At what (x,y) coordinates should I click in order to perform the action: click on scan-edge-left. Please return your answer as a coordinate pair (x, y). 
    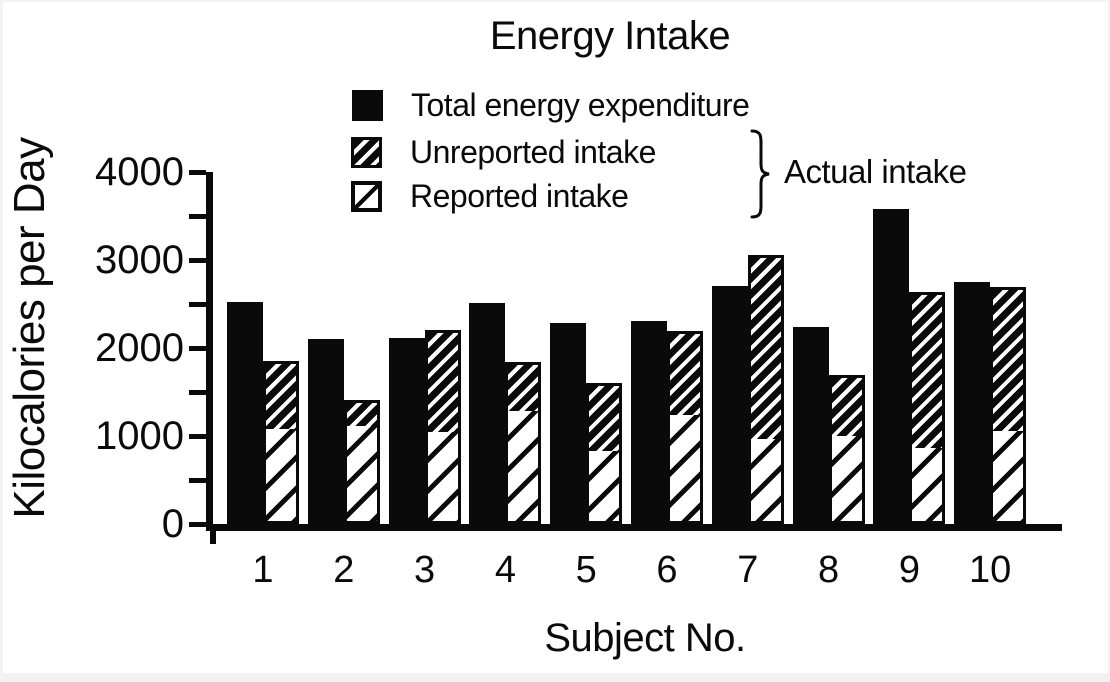
    Looking at the image, I should click on (1, 341).